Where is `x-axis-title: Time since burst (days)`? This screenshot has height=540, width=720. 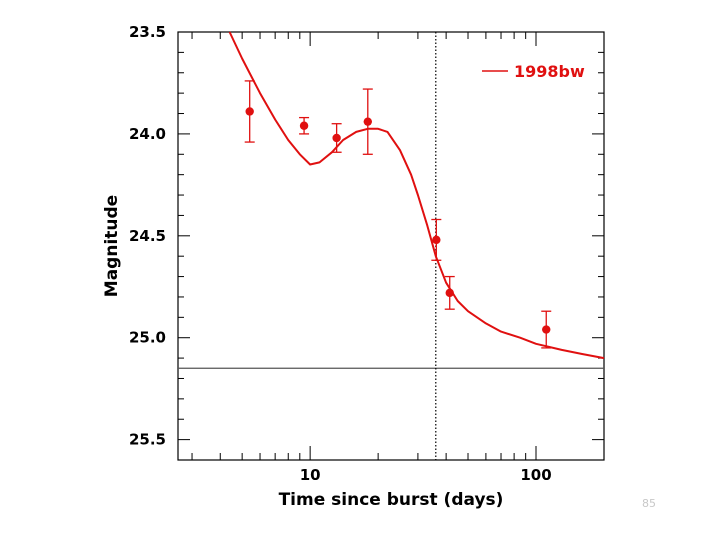
x-axis-title: Time since burst (days) is located at coordinates (391, 500).